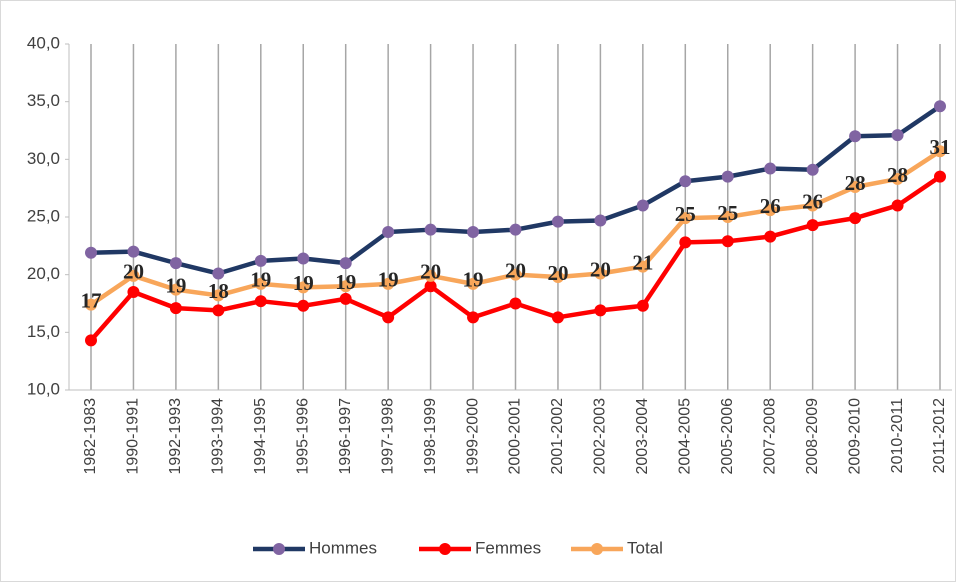 This screenshot has width=957, height=583. Describe the element at coordinates (43, 273) in the screenshot. I see `y-tick-label: 20,0` at that location.